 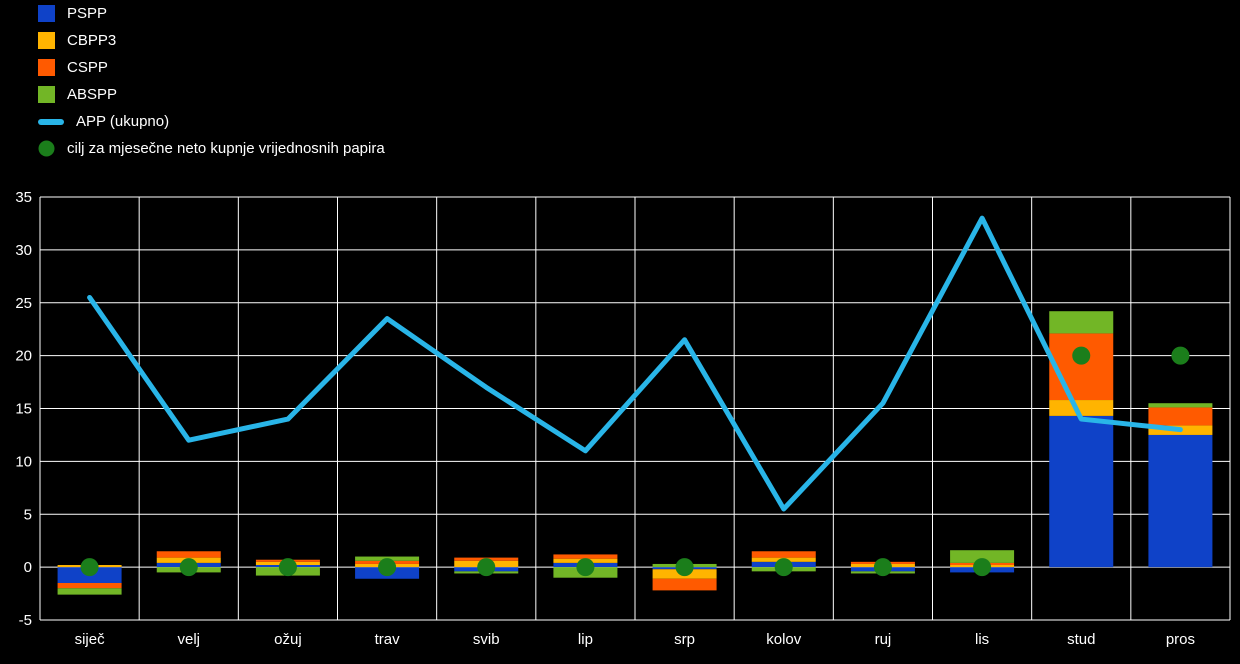 What do you see at coordinates (486, 639) in the screenshot?
I see `x-tick-label: svib` at bounding box center [486, 639].